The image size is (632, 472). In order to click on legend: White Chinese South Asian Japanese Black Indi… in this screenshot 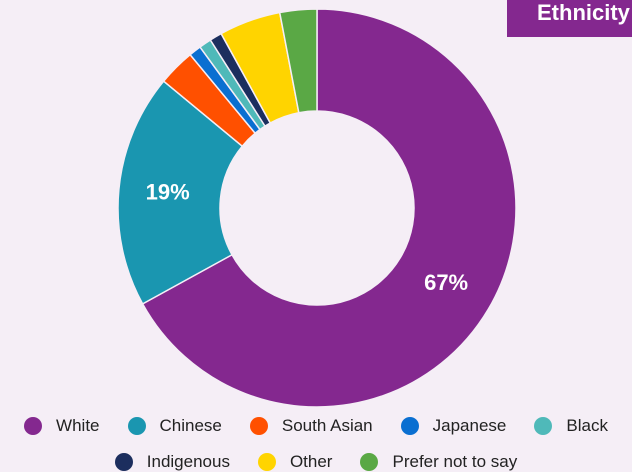, I will do `click(316, 444)`.